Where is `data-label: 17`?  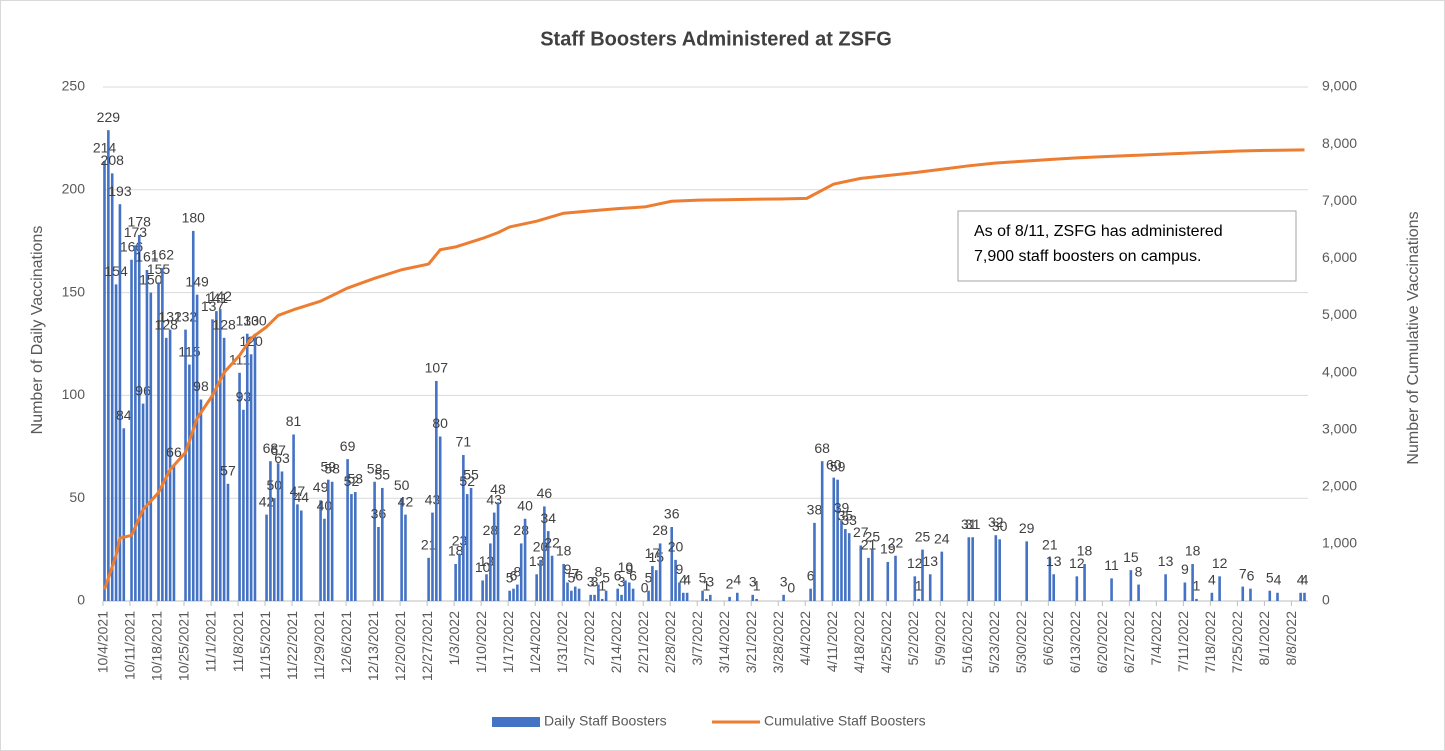 data-label: 17 is located at coordinates (653, 553).